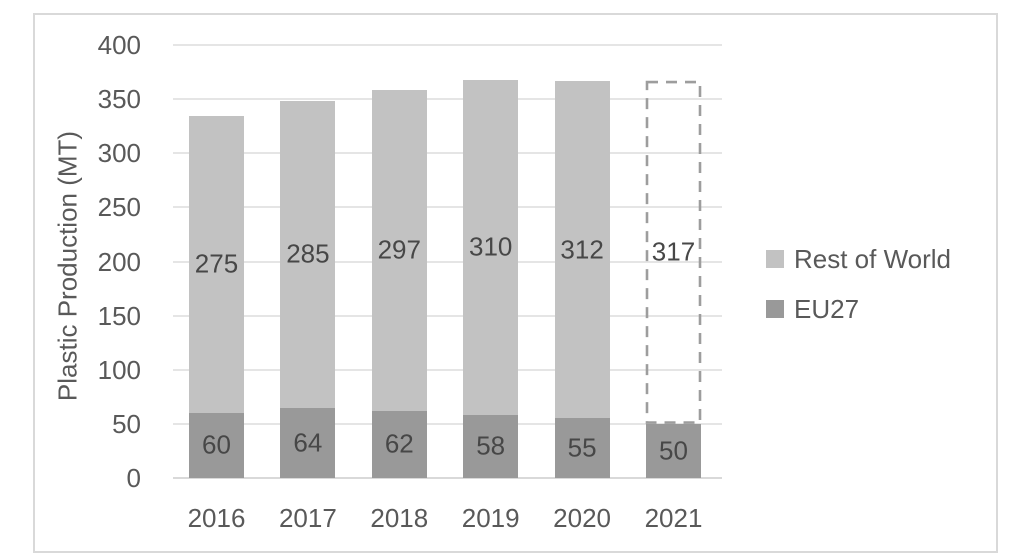 This screenshot has width=1024, height=557. I want to click on x-tick-label: 2020, so click(582, 518).